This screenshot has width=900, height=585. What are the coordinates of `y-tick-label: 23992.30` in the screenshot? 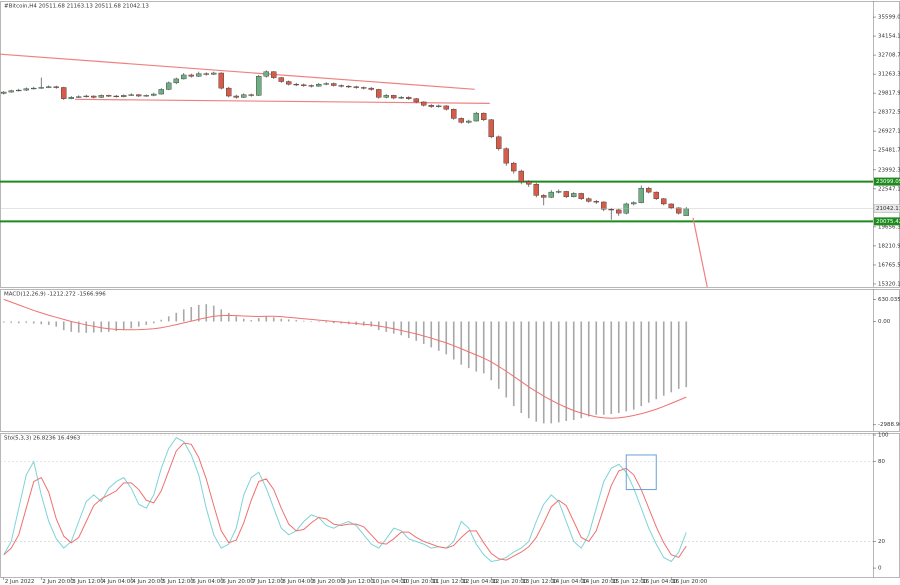 It's located at (889, 170).